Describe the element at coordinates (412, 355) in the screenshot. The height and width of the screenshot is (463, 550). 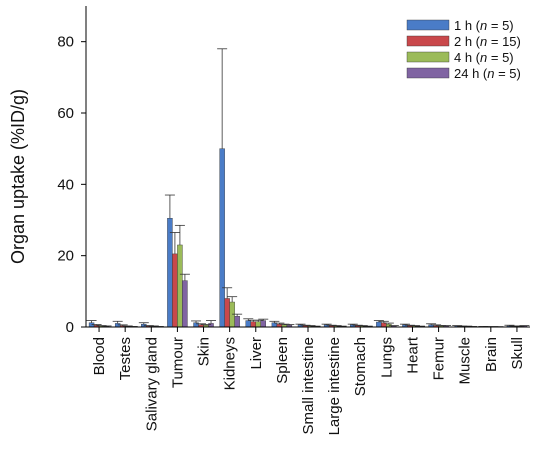
I see `x-tick-label: Heart` at that location.